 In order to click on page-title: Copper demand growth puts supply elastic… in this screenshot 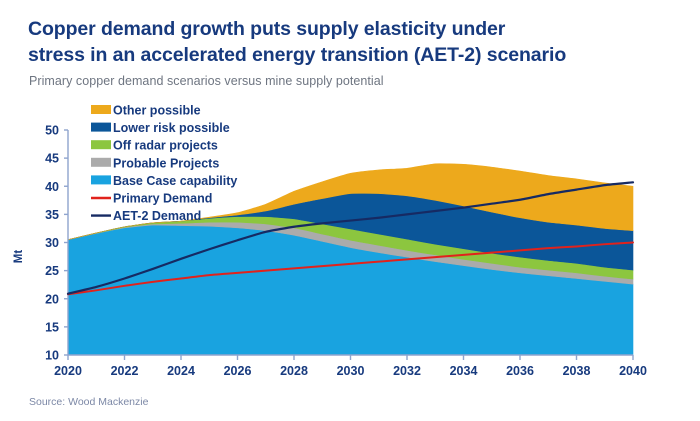, I will do `click(348, 42)`.